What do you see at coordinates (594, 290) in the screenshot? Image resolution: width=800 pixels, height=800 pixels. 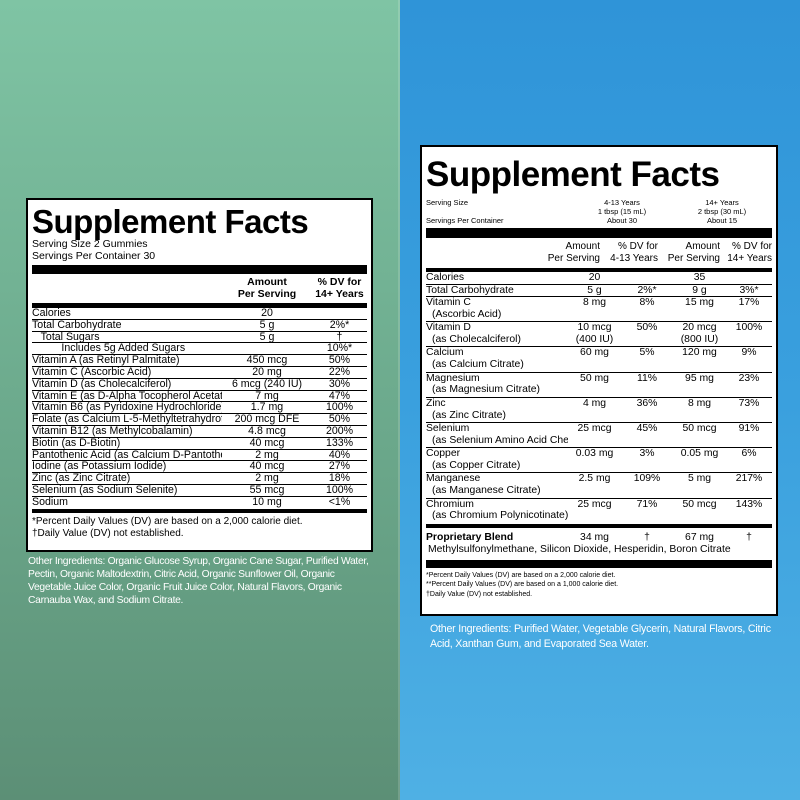 I see `amount-4-13: 5 g` at bounding box center [594, 290].